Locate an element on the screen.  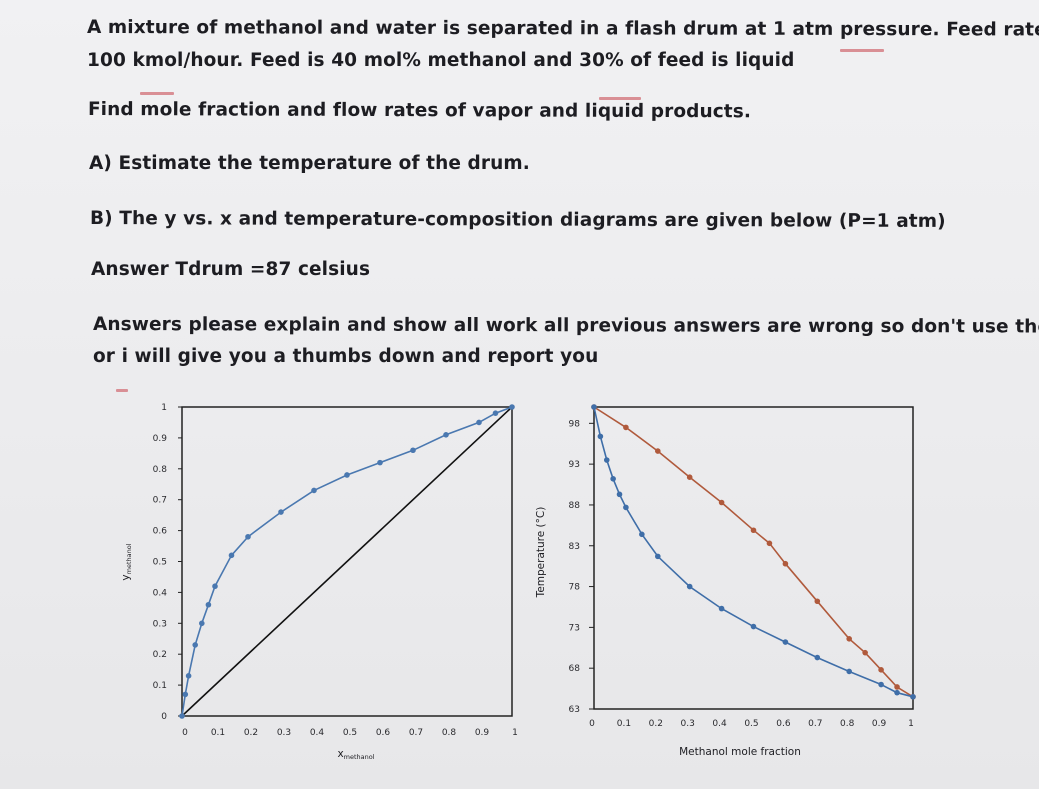
y-tick-label: 88 is located at coordinates (575, 506).